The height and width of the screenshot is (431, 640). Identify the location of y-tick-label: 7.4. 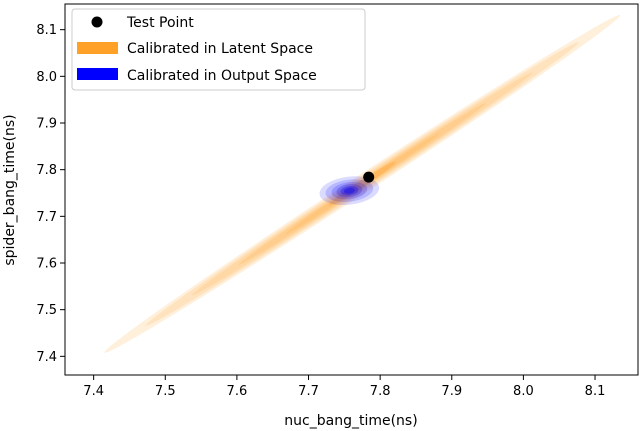
(46, 357).